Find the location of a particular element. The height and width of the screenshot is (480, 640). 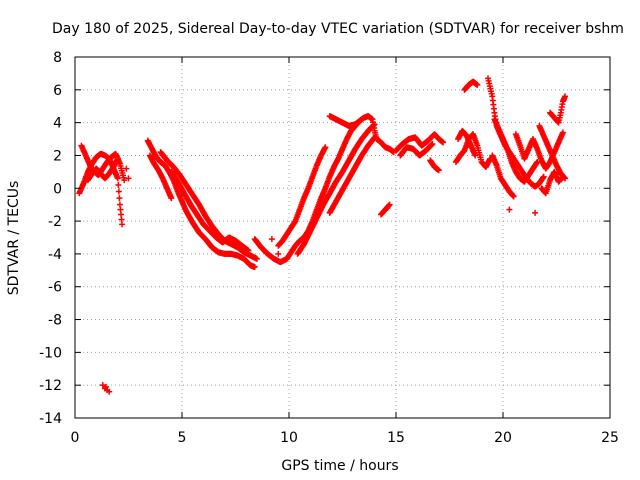

y-tick-label: -8 is located at coordinates (55, 321).